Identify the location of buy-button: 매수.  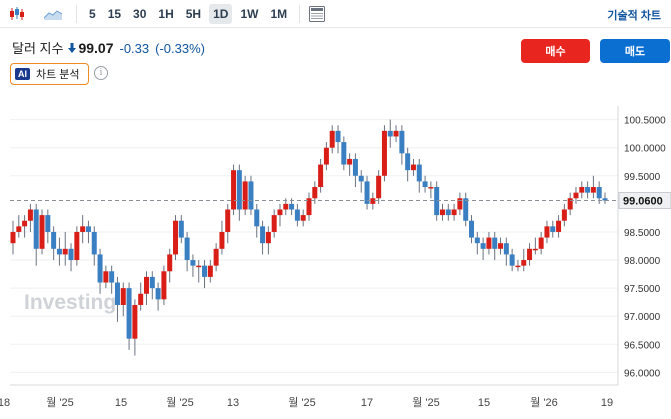
(555, 51).